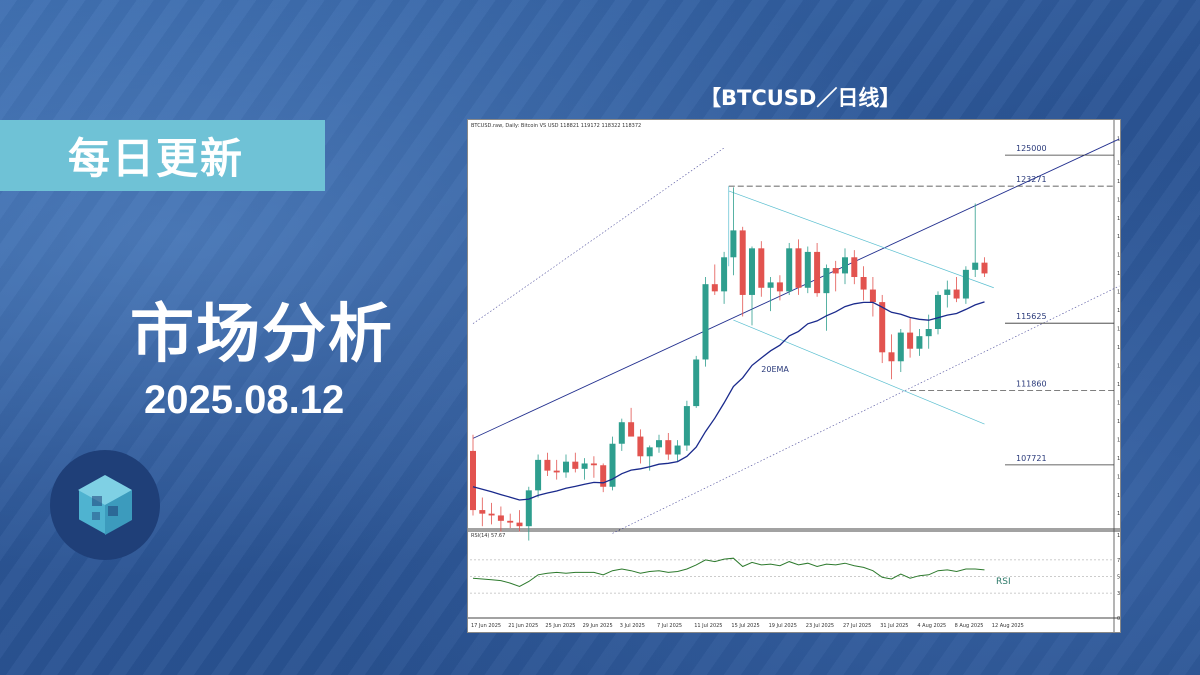  I want to click on price-tick-label: 111204, so click(1118, 403).